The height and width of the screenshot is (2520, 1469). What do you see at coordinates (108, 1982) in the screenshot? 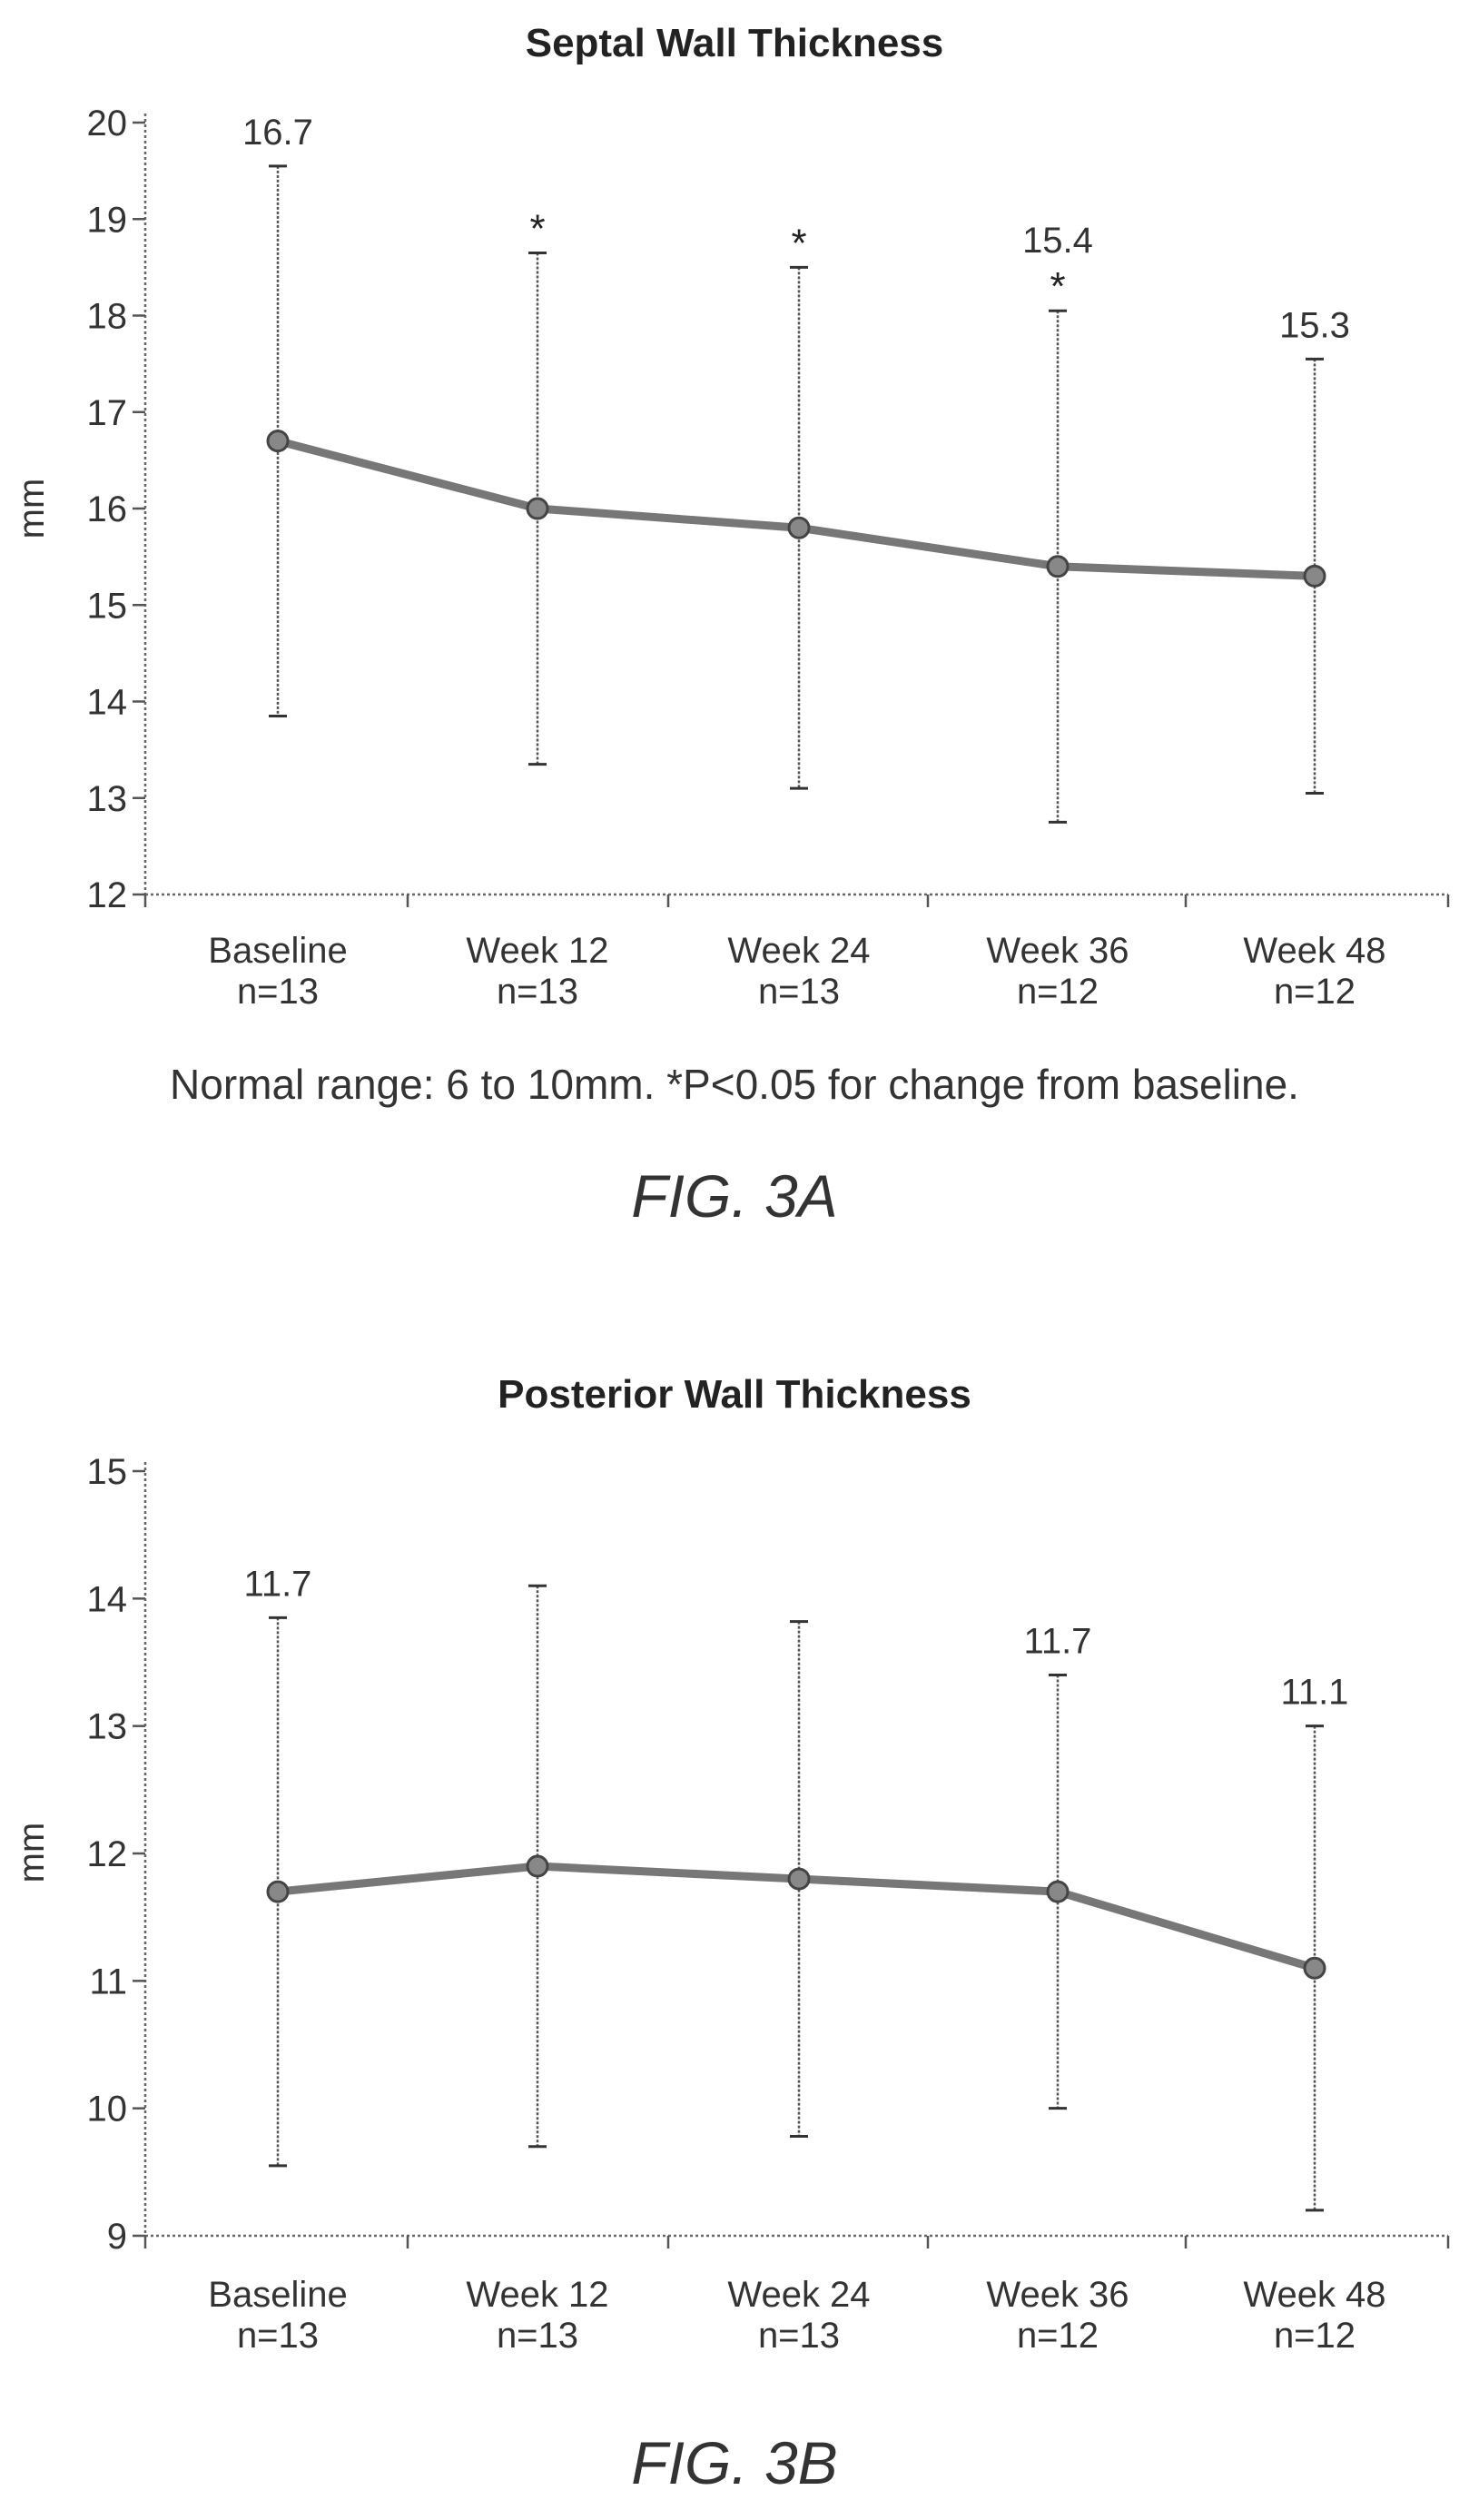
I see `y-tick-label: 11` at bounding box center [108, 1982].